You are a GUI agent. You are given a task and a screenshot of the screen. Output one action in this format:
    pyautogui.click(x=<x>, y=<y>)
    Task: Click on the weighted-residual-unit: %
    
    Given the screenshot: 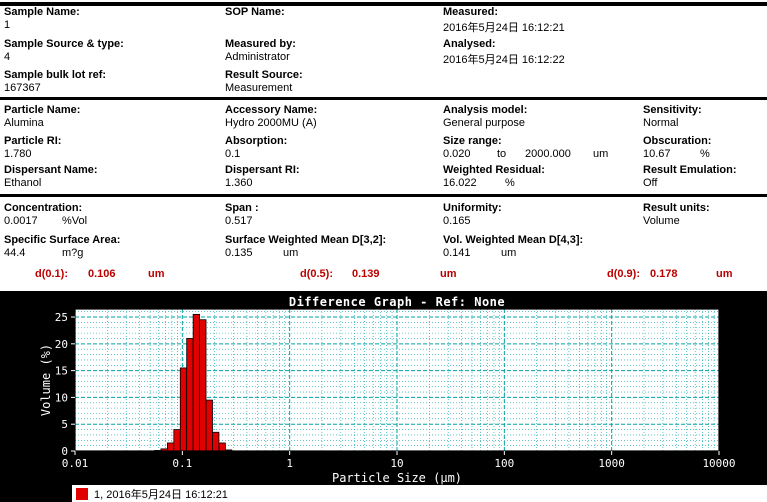 What is the action you would take?
    pyautogui.click(x=510, y=183)
    